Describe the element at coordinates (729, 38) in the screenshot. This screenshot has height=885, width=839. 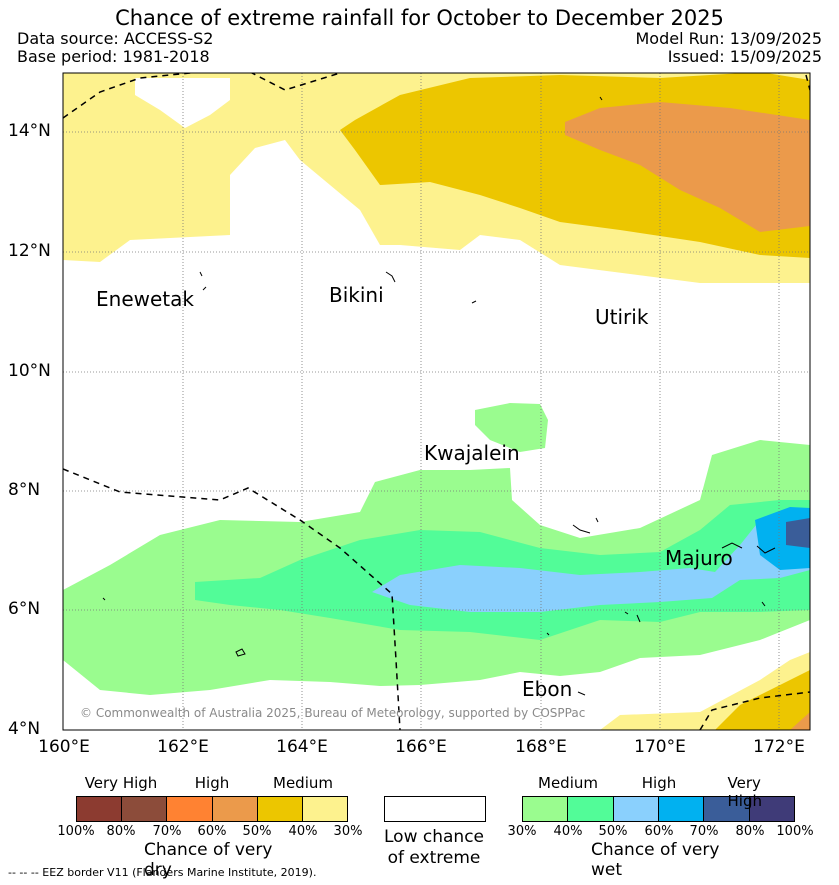
I see `model-run-label: Model Run: 13/09/2025` at that location.